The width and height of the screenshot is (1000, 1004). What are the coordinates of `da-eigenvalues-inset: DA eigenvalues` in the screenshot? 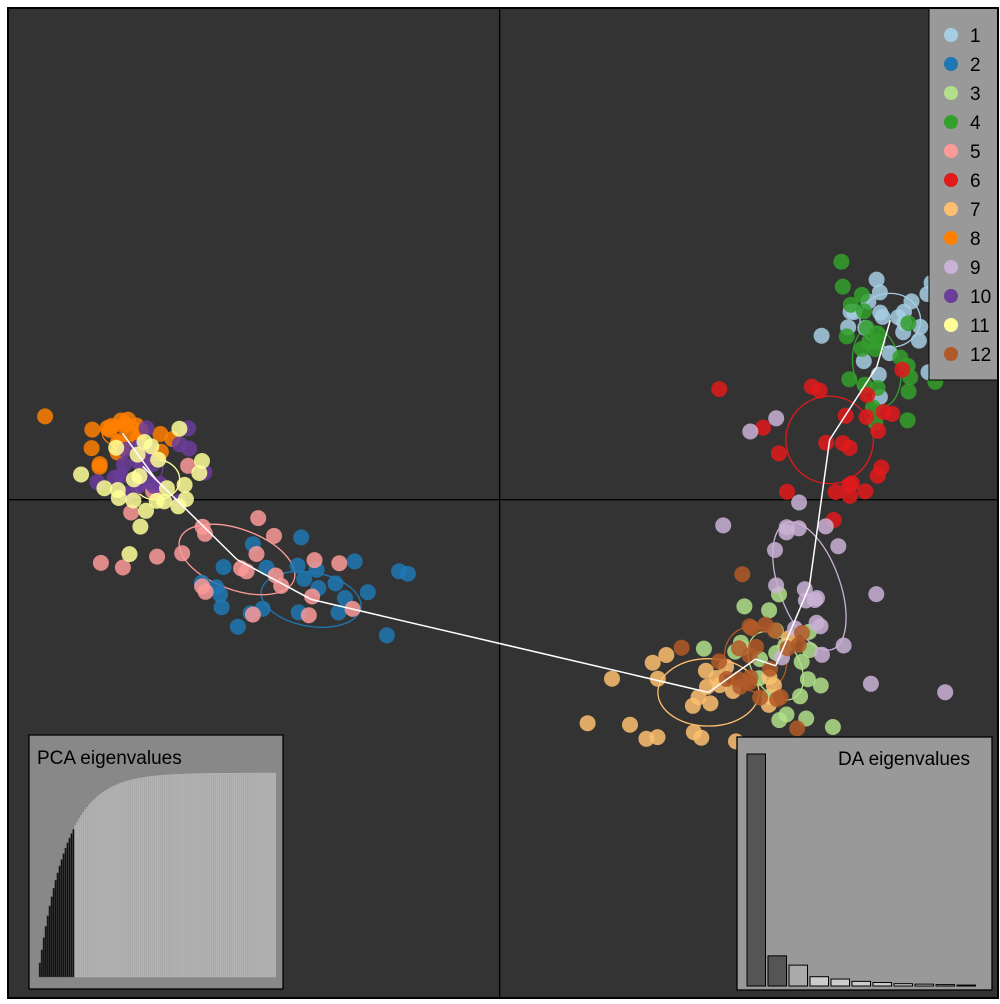 It's located at (864, 863).